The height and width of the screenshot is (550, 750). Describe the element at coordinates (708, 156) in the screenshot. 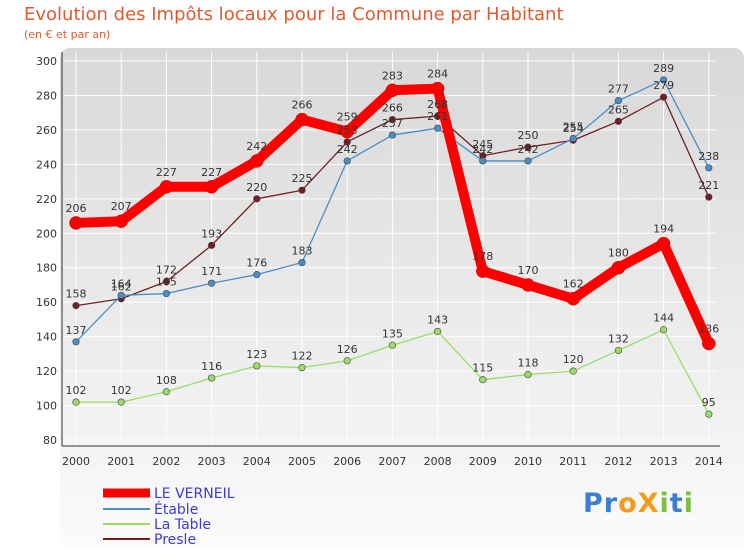

I see `data-label: 238` at that location.